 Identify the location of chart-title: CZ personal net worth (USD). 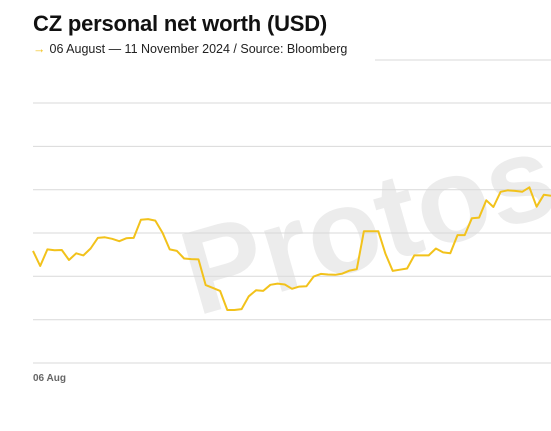
(180, 23).